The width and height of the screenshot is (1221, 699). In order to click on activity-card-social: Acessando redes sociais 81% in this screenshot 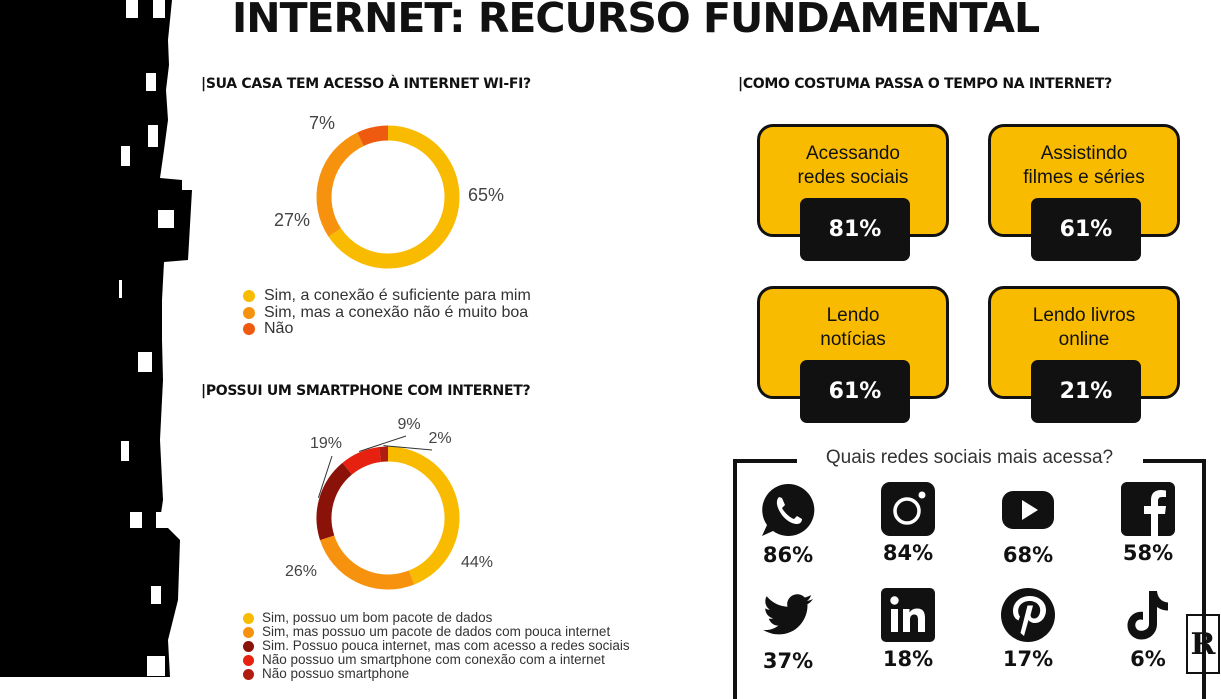, I will do `click(853, 192)`.